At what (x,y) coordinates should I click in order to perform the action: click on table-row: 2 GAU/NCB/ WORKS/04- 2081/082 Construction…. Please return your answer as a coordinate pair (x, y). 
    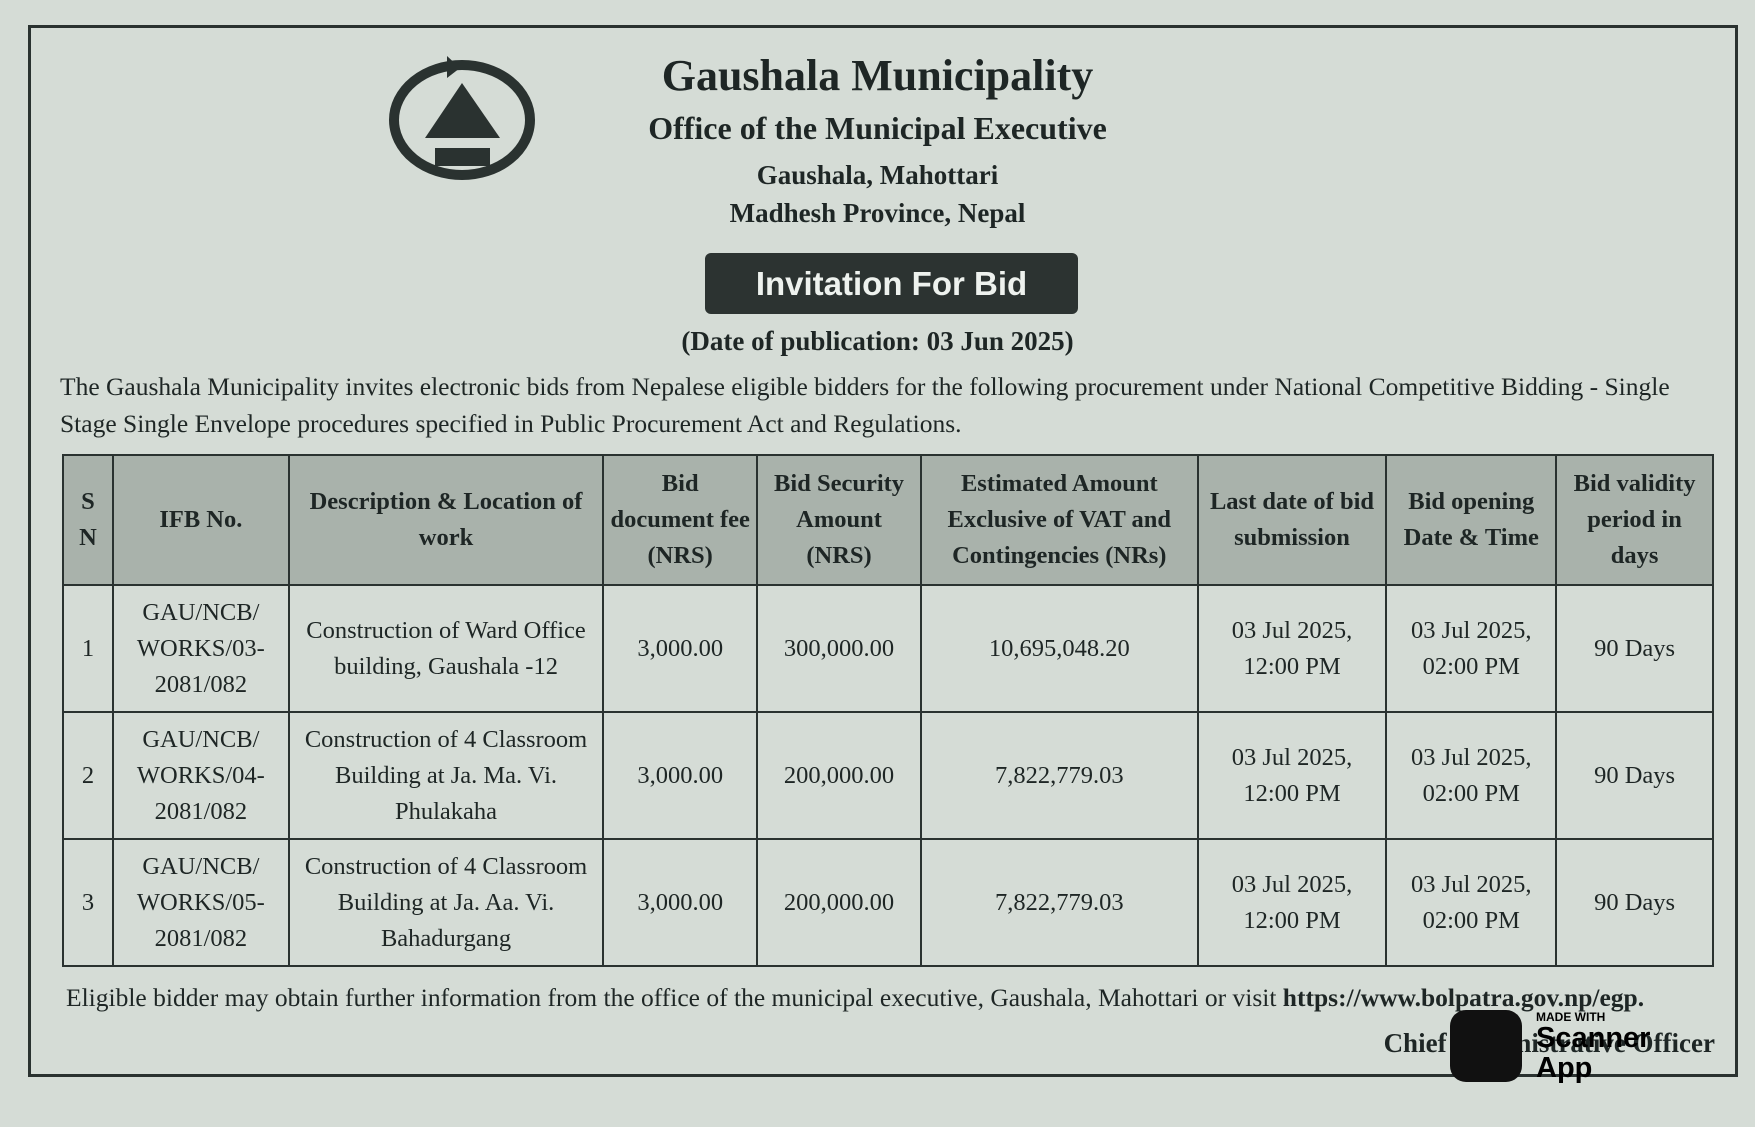
    Looking at the image, I should click on (888, 775).